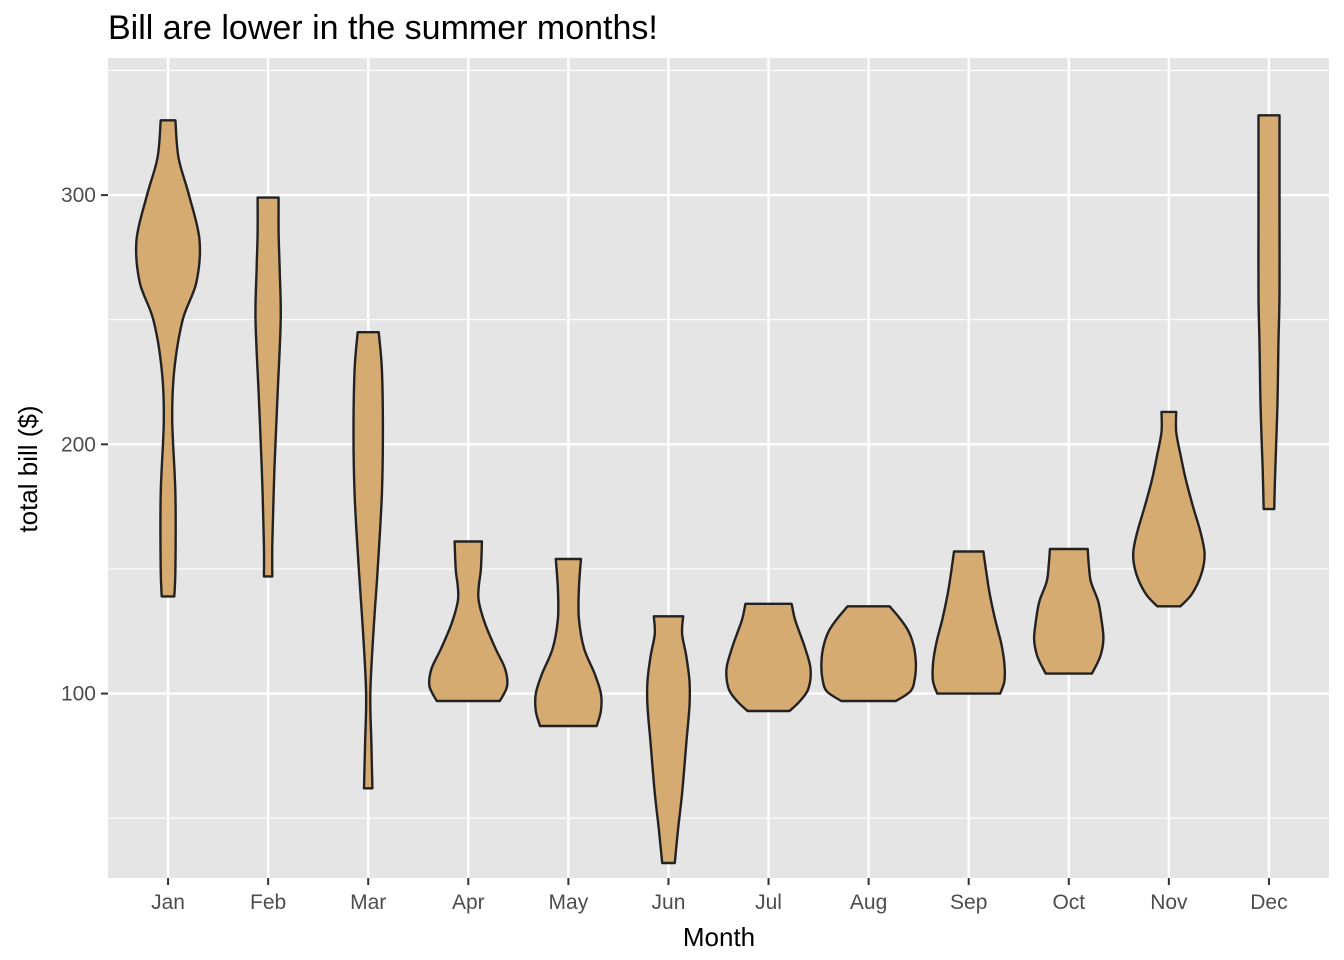  I want to click on x-tick-label: Oct, so click(1068, 902).